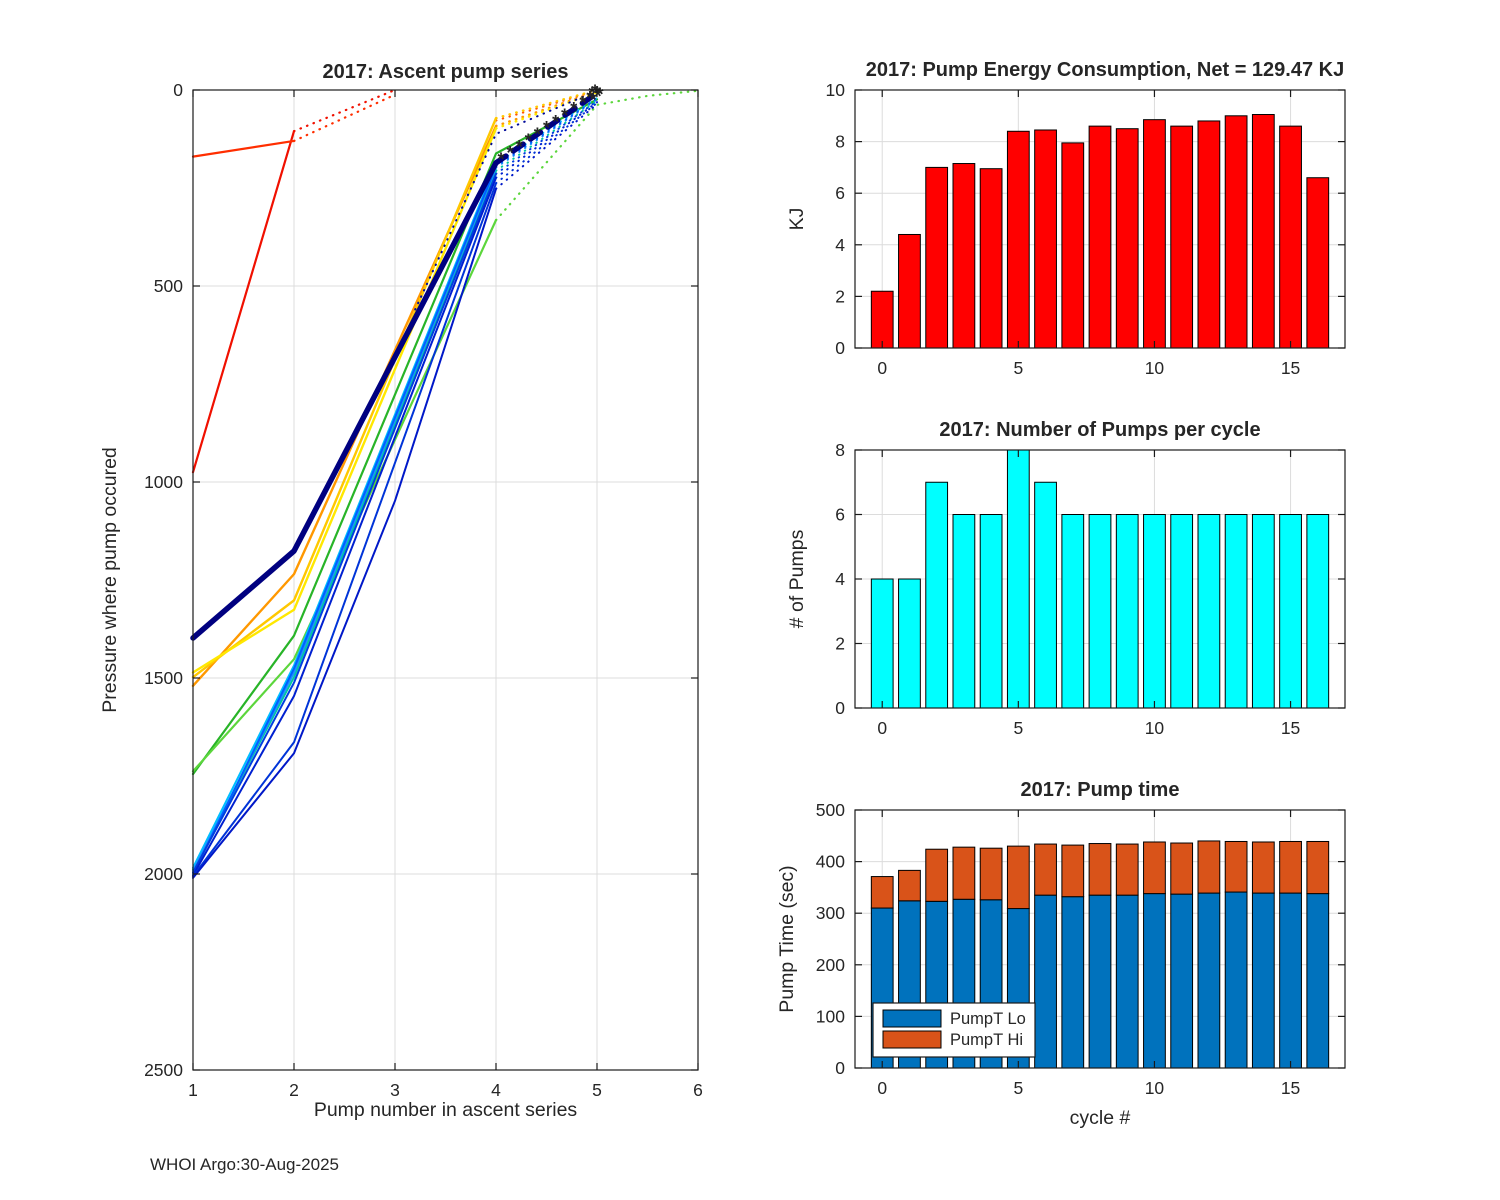 The image size is (1500, 1200). Describe the element at coordinates (1100, 790) in the screenshot. I see `pumptime-title: 2017: Pump time` at that location.